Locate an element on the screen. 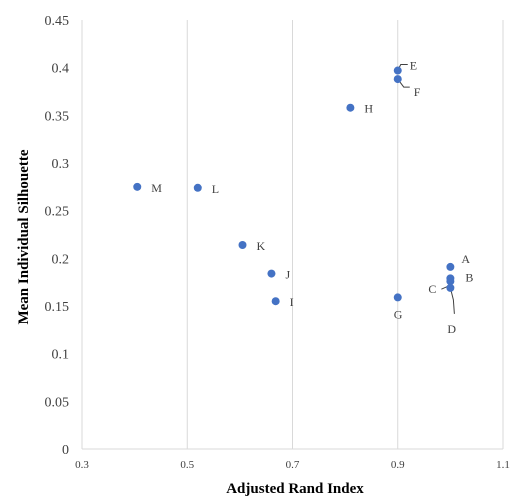  y-tick-label: 0.3 is located at coordinates (61, 164).